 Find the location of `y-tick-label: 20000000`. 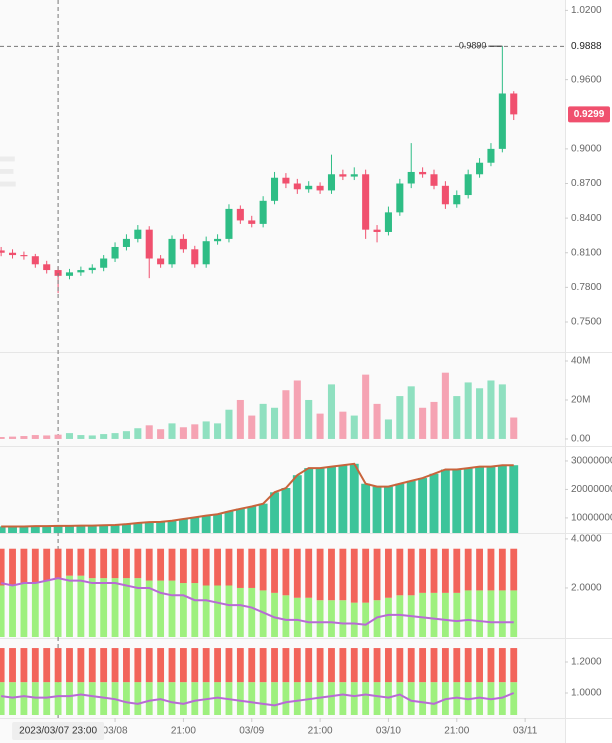

y-tick-label: 20000000 is located at coordinates (591, 489).